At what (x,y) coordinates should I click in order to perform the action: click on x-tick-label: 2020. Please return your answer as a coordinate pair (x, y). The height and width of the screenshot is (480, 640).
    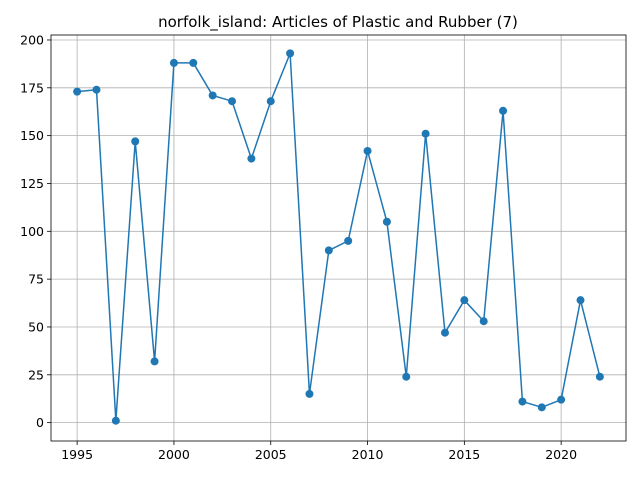
    Looking at the image, I should click on (561, 454).